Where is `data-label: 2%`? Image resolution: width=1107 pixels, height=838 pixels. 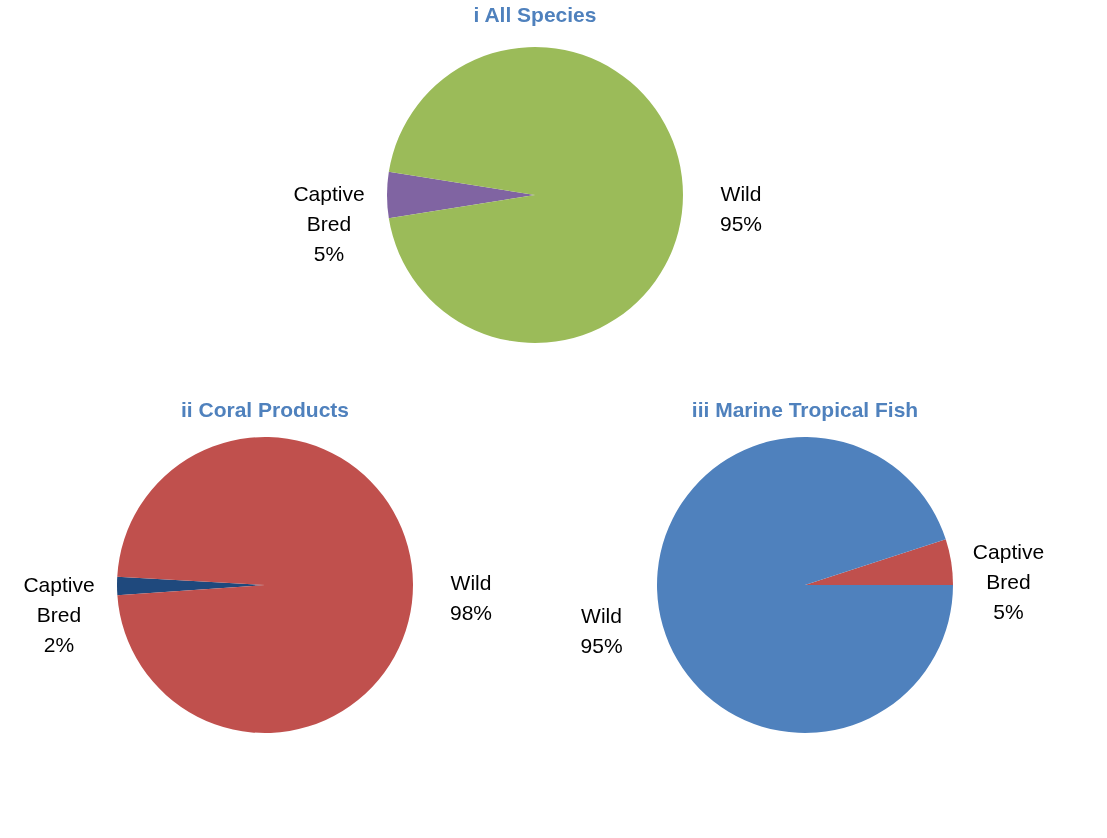 data-label: 2% is located at coordinates (59, 645).